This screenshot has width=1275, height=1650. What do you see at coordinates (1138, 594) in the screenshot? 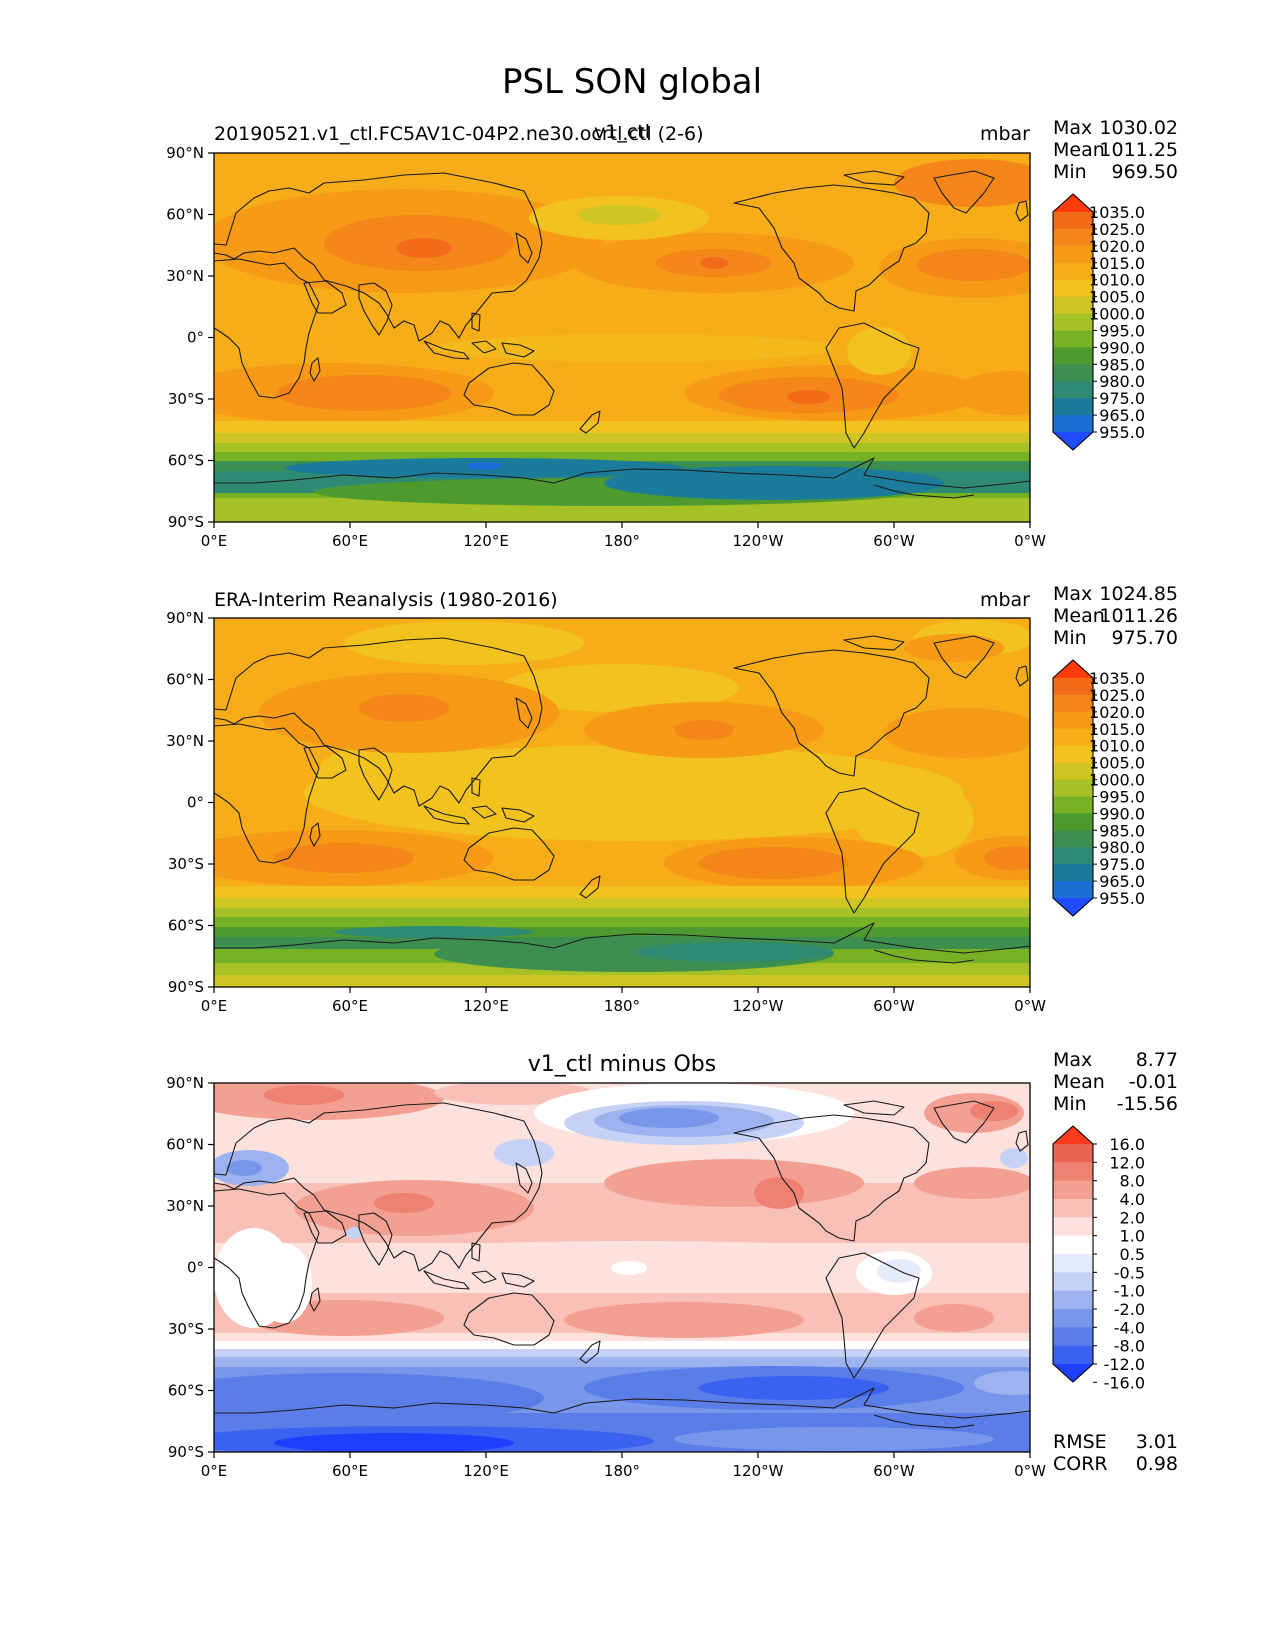
I see `panel-2-stat-max-value: 1024.85` at bounding box center [1138, 594].